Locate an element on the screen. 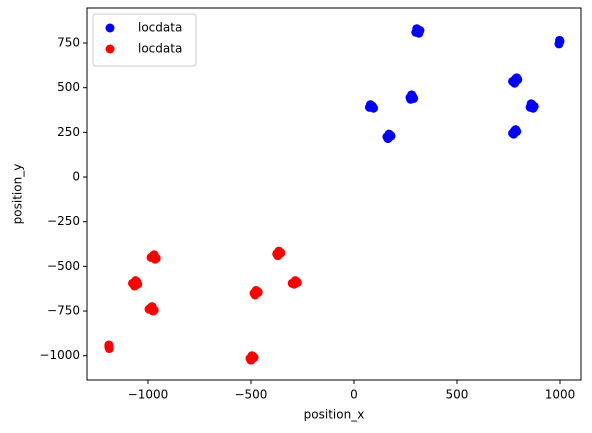  y-tick-label: −250 is located at coordinates (63, 221).